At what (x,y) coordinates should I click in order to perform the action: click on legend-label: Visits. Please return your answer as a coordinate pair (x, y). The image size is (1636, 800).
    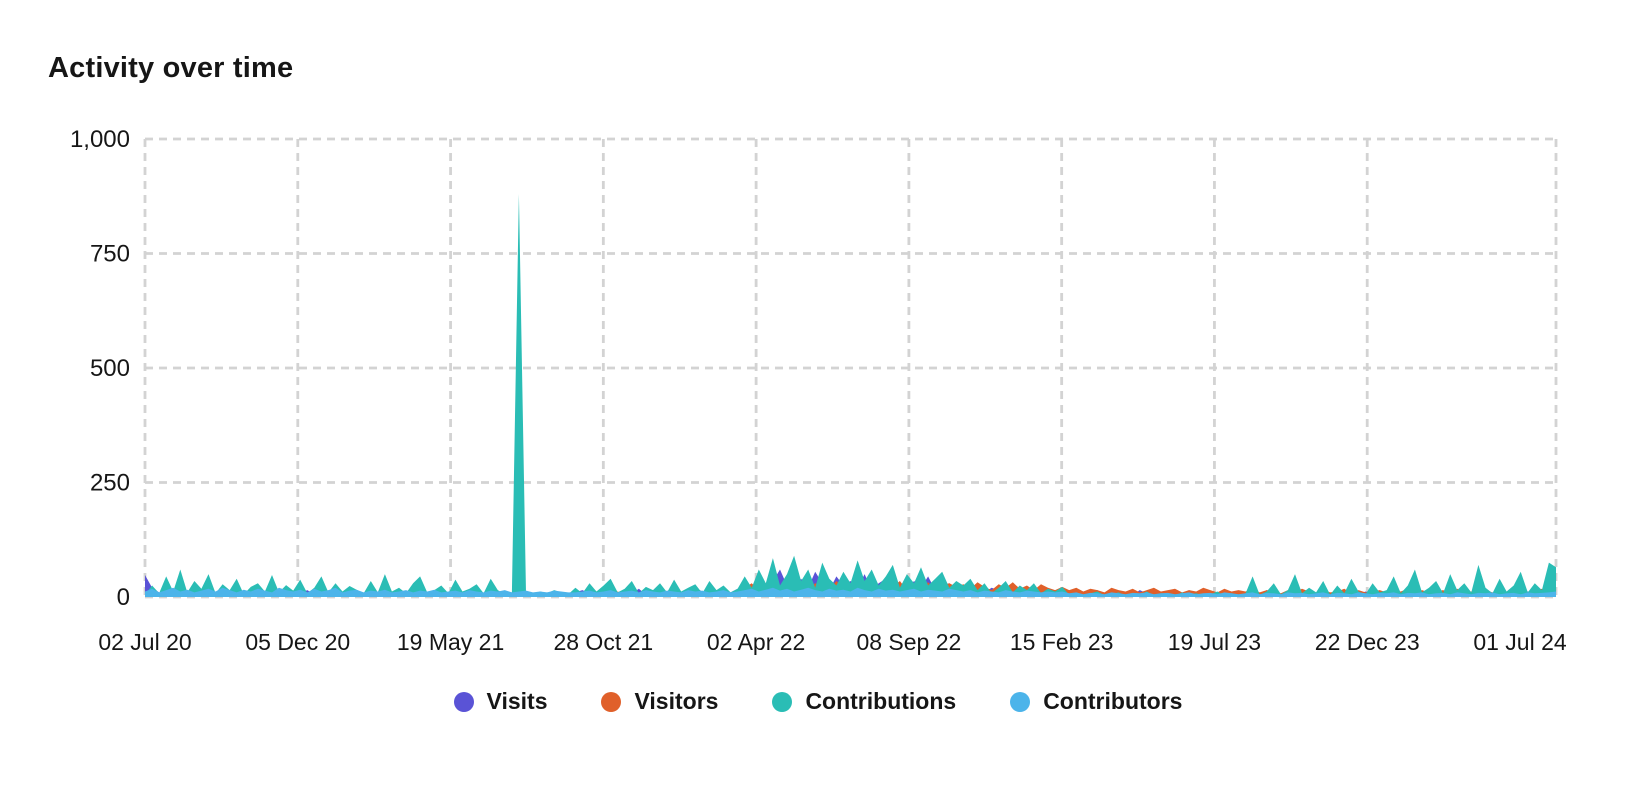
    Looking at the image, I should click on (517, 701).